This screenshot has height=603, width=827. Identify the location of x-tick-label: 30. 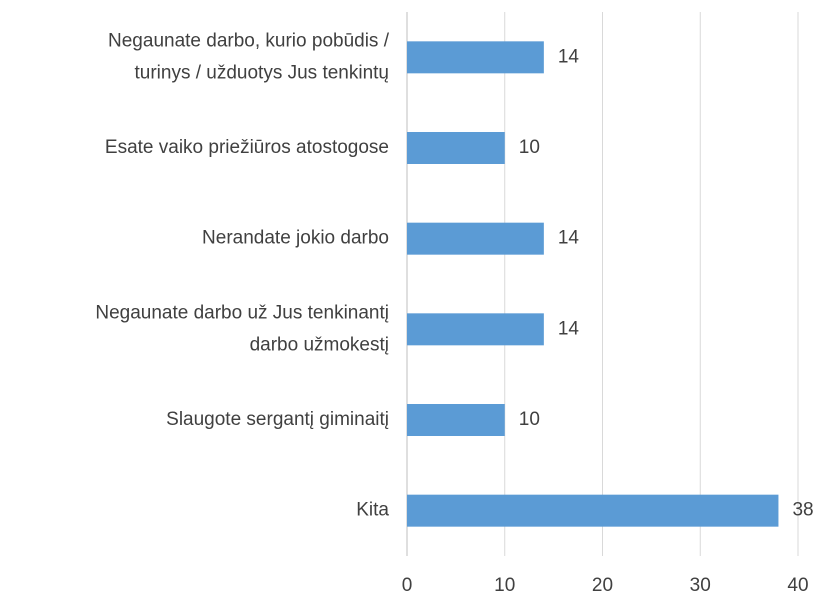
(700, 585).